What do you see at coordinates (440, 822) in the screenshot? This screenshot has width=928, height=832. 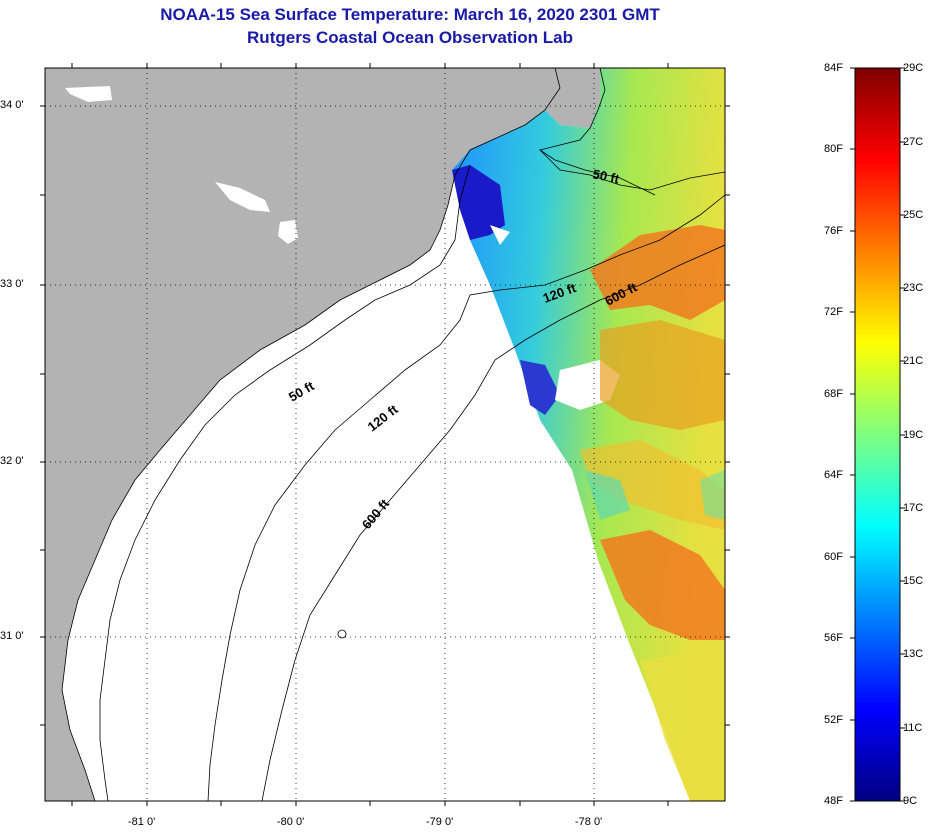 I see `lon-label-79: -79 0'` at bounding box center [440, 822].